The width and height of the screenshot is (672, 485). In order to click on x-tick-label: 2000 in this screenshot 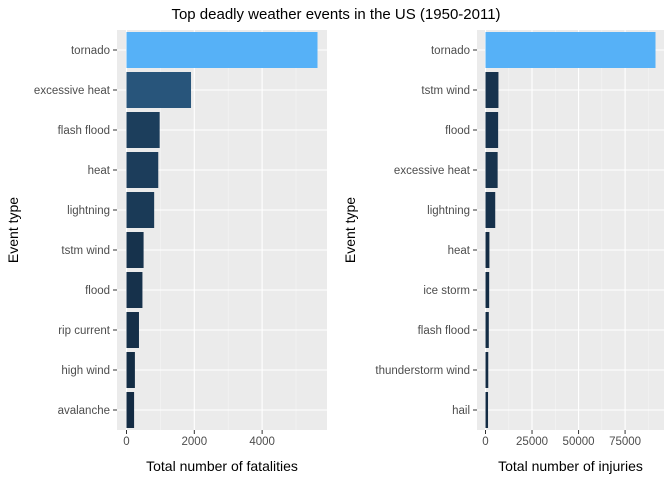, I will do `click(195, 442)`.